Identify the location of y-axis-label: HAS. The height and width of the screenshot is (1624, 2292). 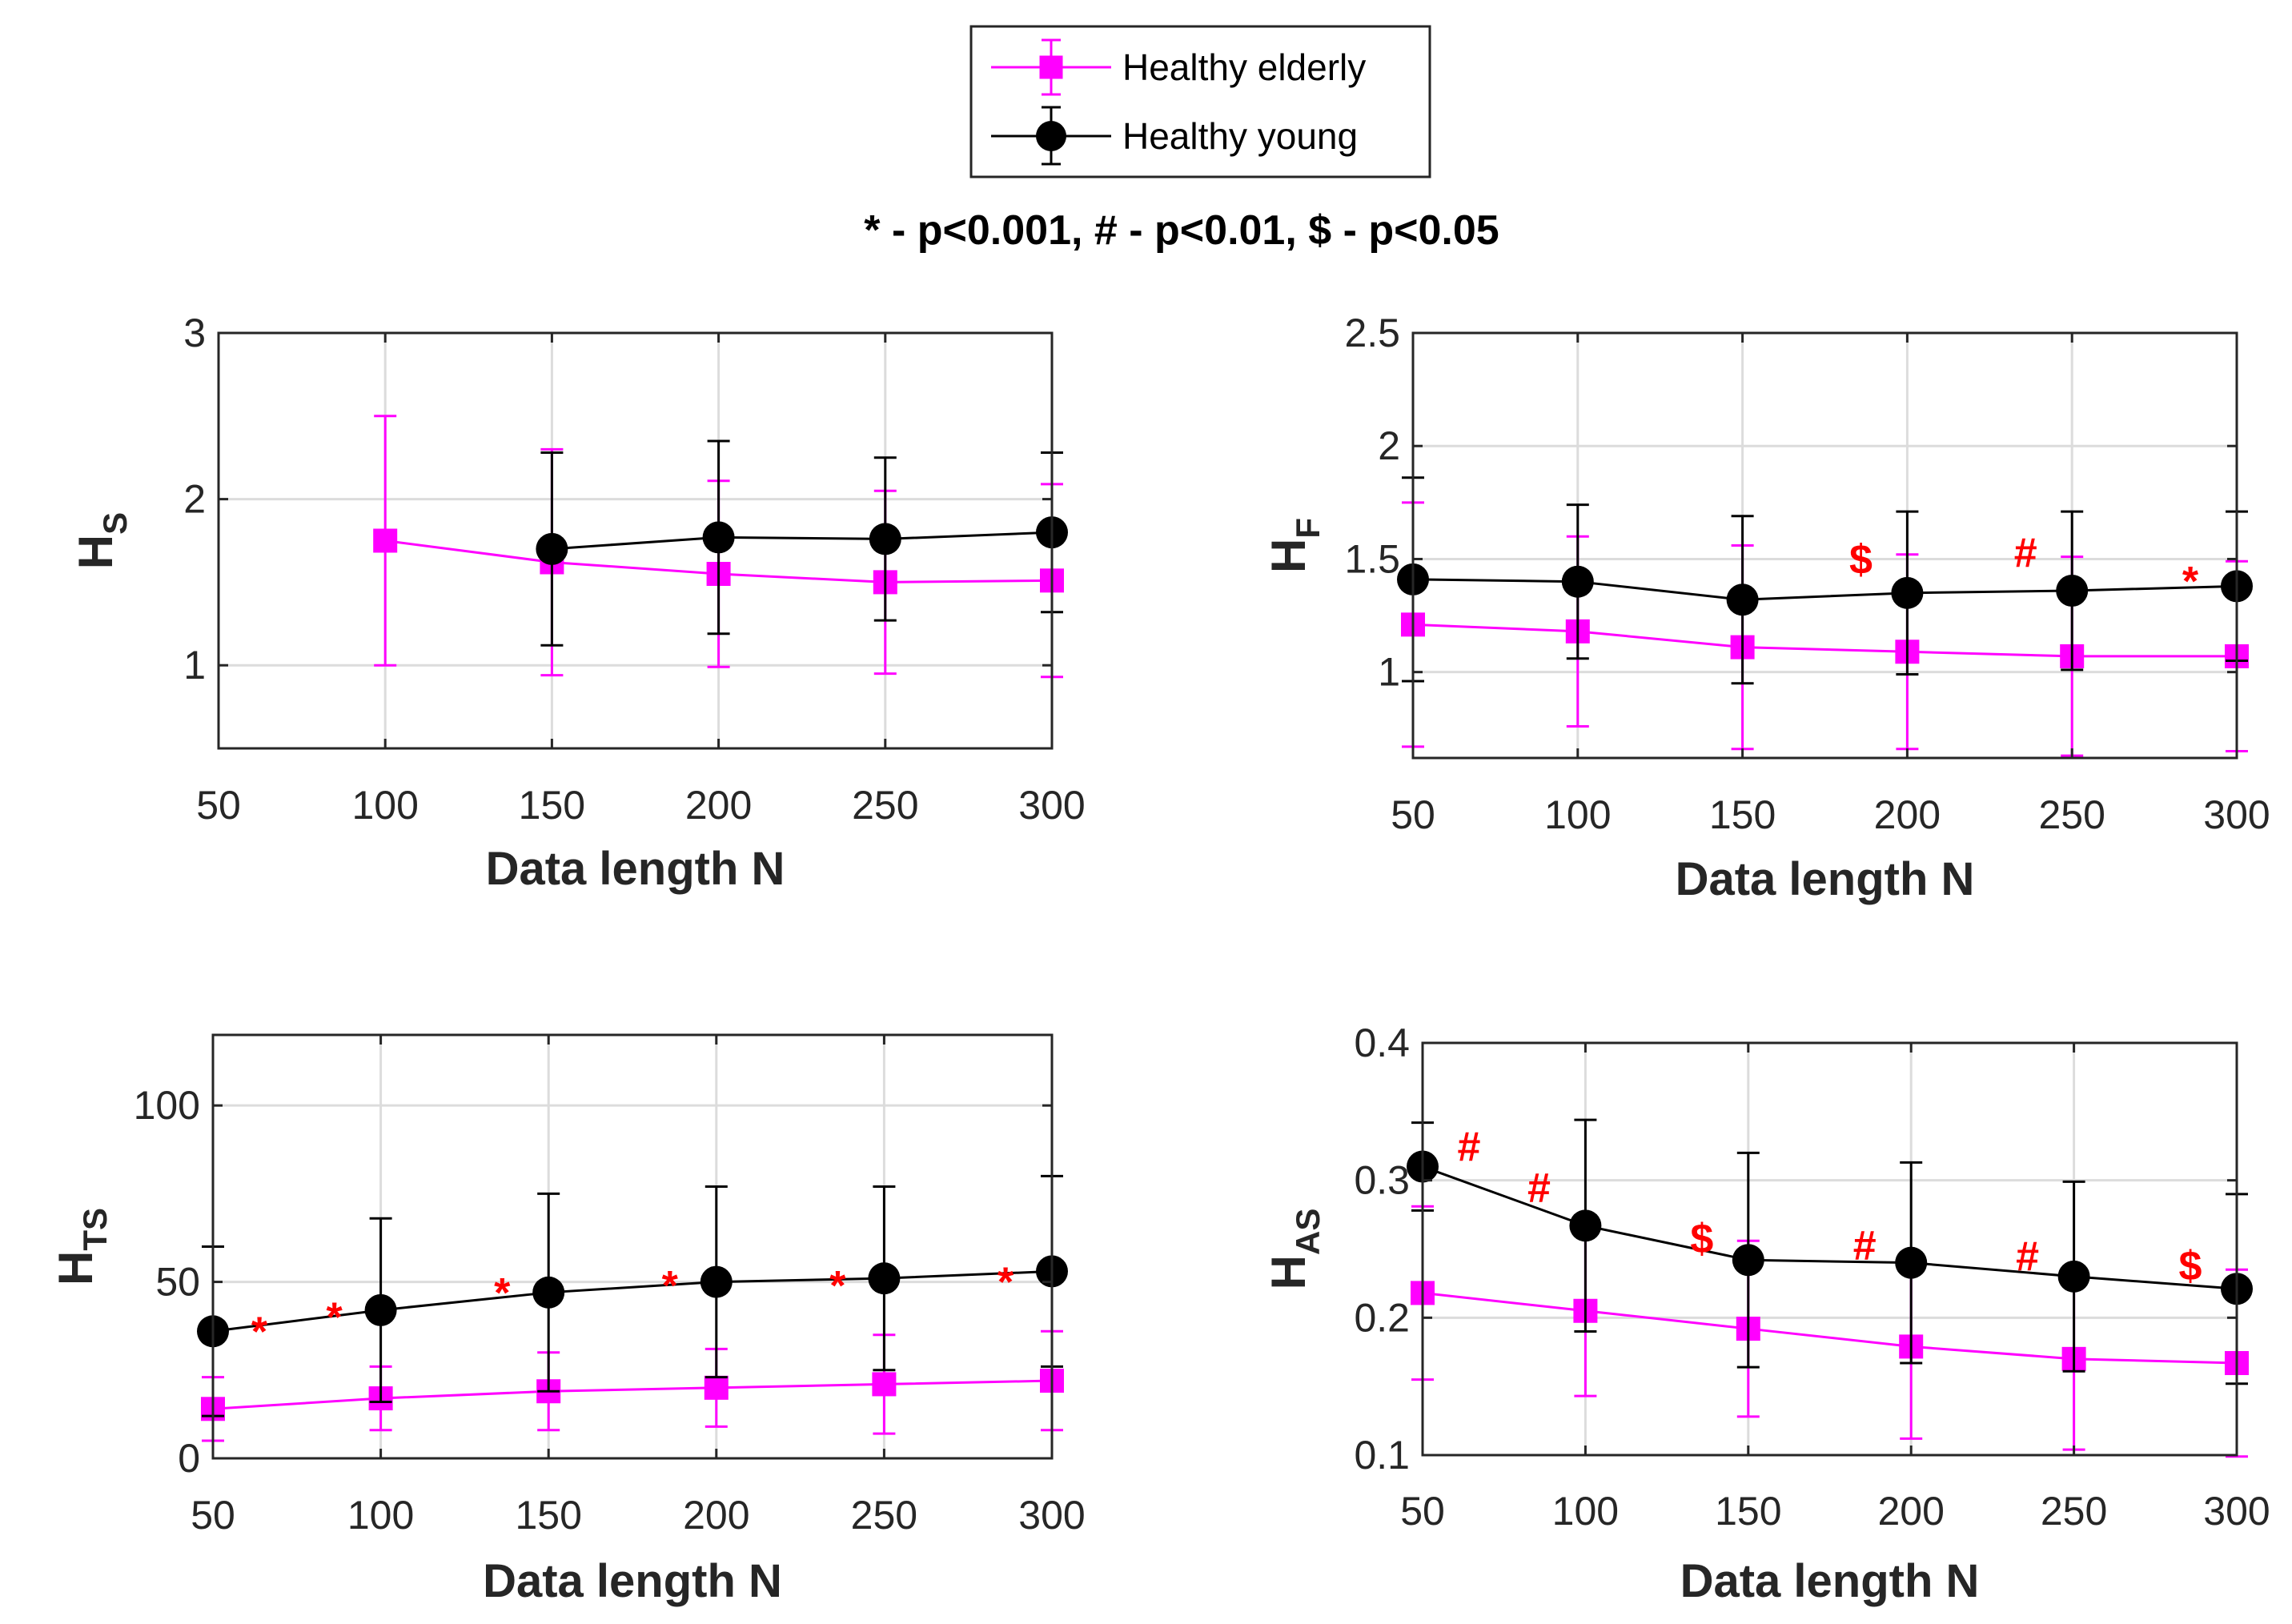
(1294, 1249).